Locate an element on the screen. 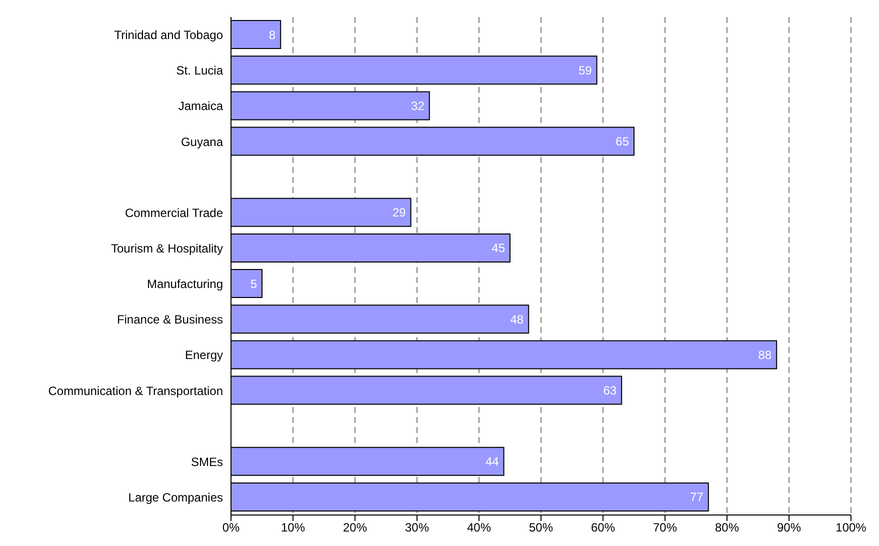  y-tick-label: Tourism & Hospitality is located at coordinates (166, 248).